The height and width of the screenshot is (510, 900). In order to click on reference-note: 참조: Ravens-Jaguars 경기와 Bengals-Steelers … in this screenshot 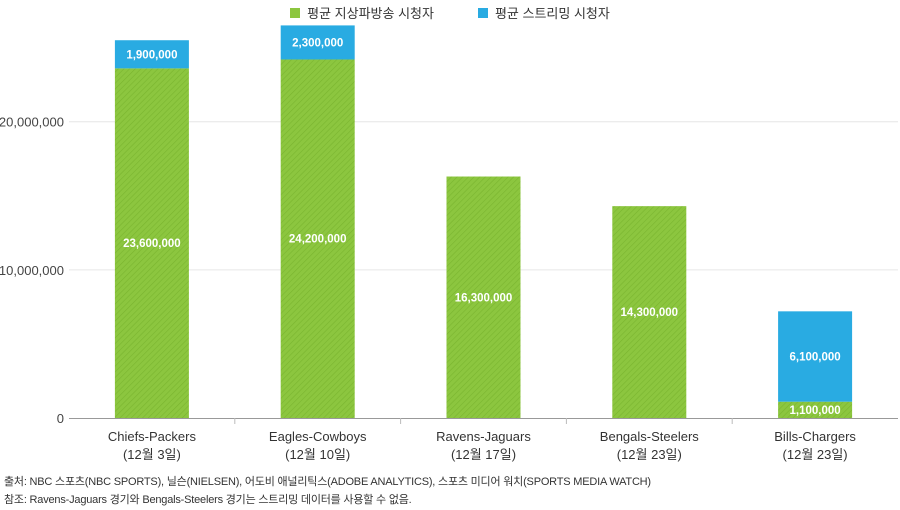, I will do `click(208, 500)`.